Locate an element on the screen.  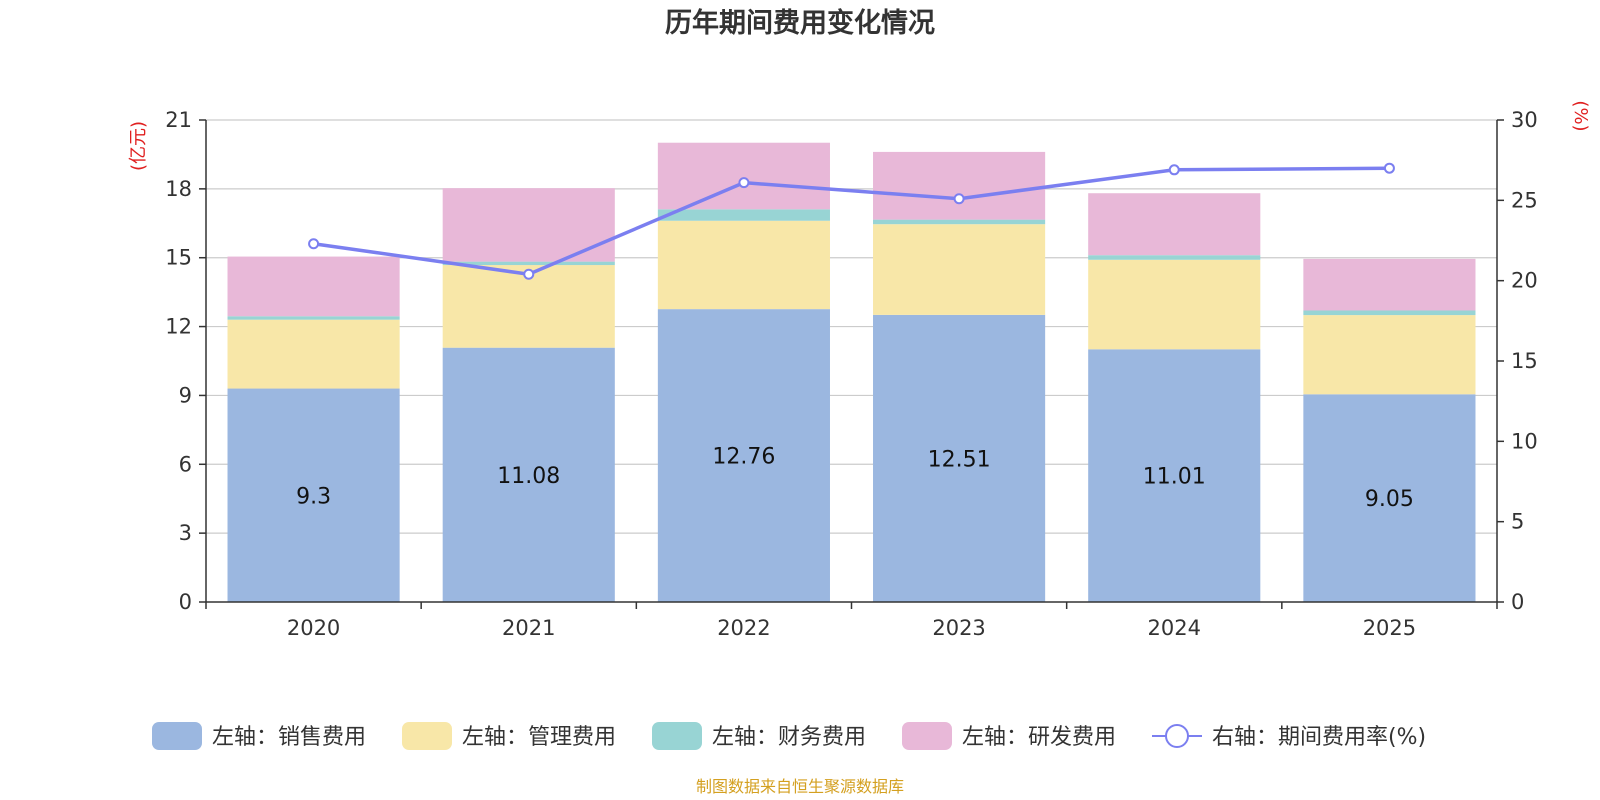
legend-item-1: 左轴：管理费用 is located at coordinates (509, 736).